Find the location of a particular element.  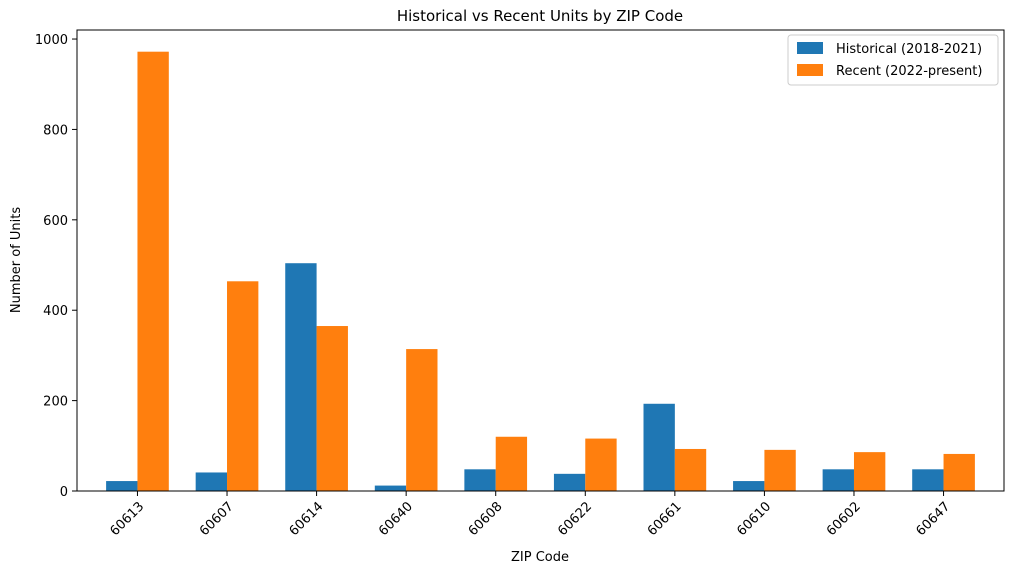

x-tick-label: 60661 is located at coordinates (665, 519).